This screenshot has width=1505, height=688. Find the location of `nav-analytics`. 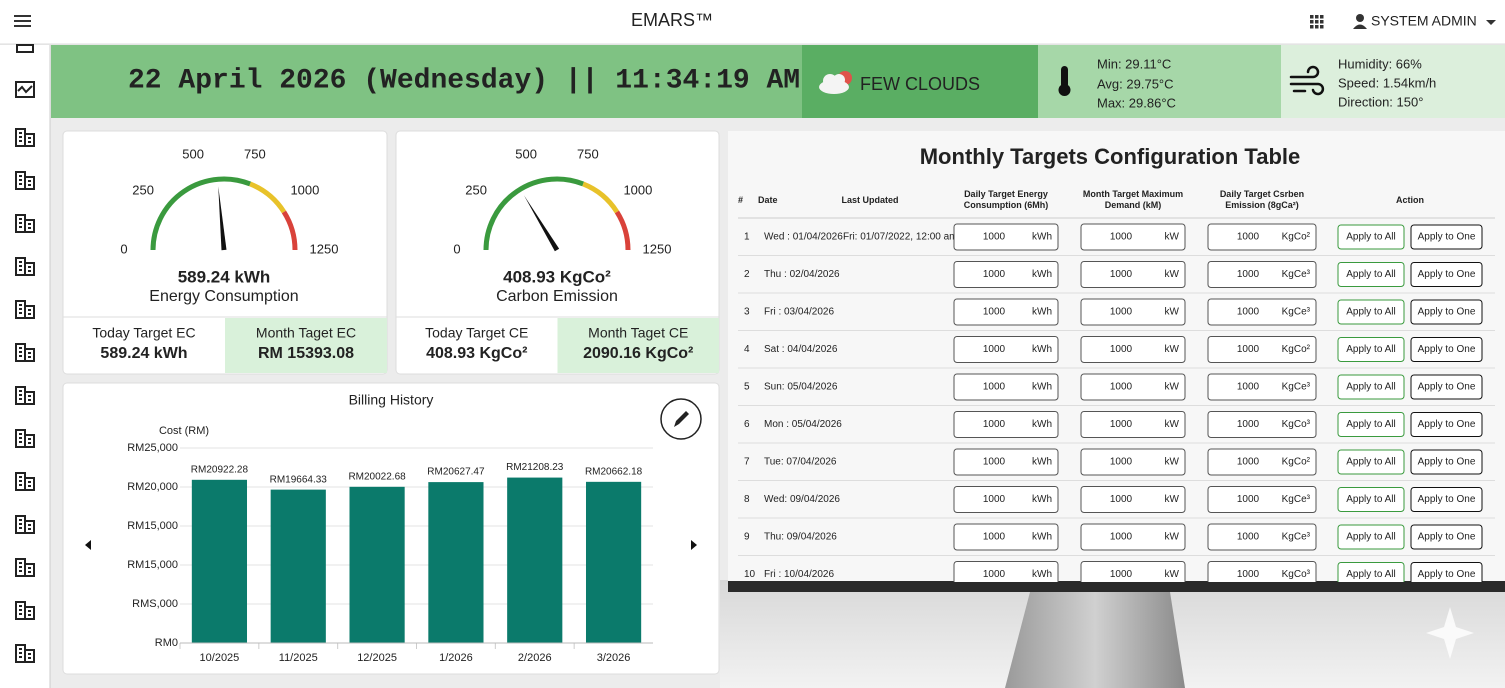

nav-analytics is located at coordinates (25, 89).